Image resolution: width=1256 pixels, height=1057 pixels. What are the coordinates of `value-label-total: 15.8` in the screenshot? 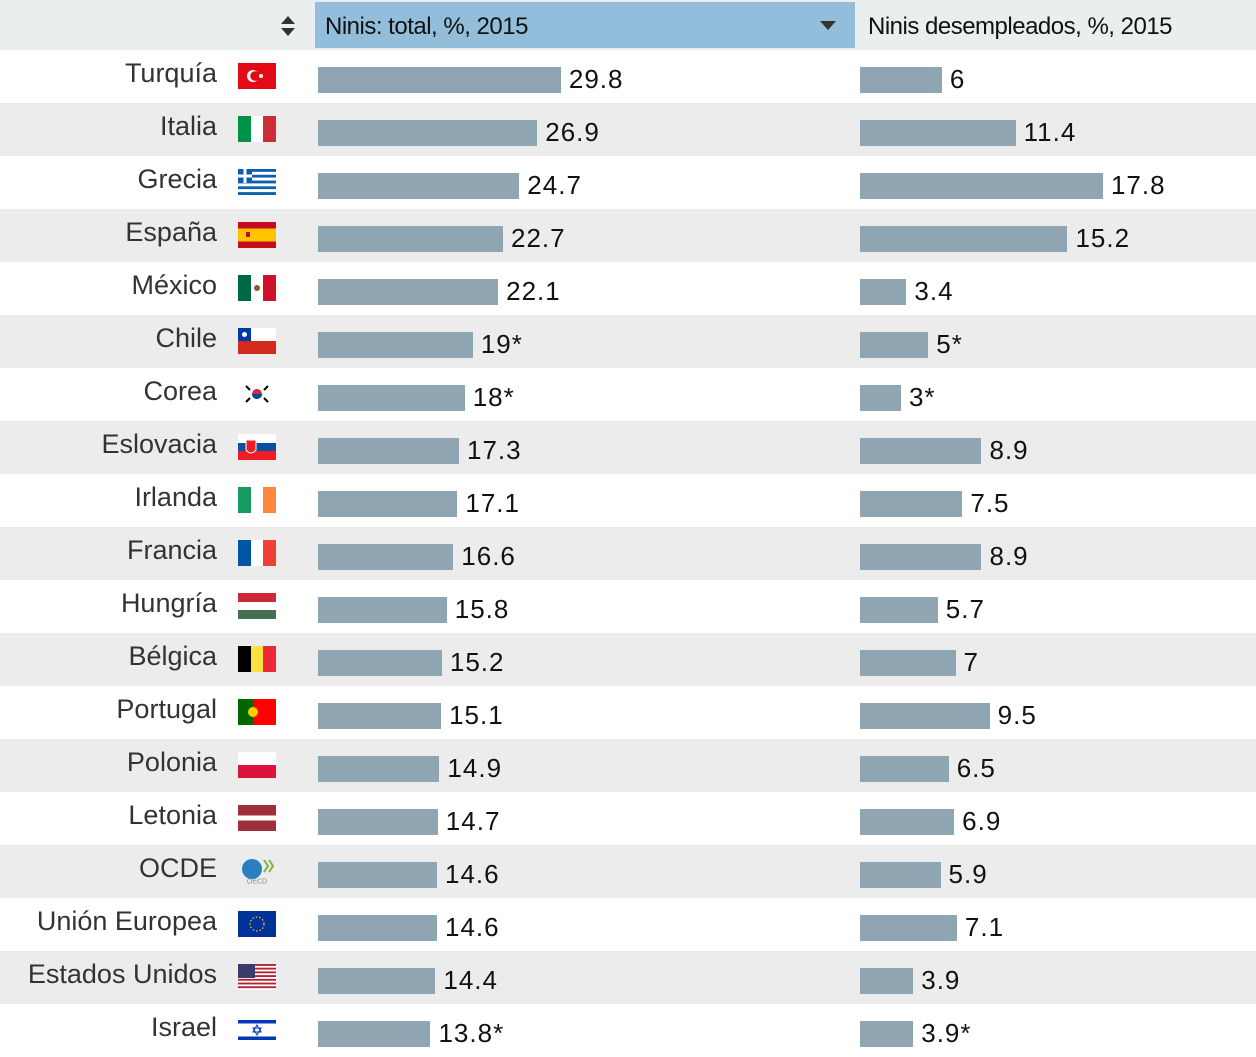 It's located at (482, 609).